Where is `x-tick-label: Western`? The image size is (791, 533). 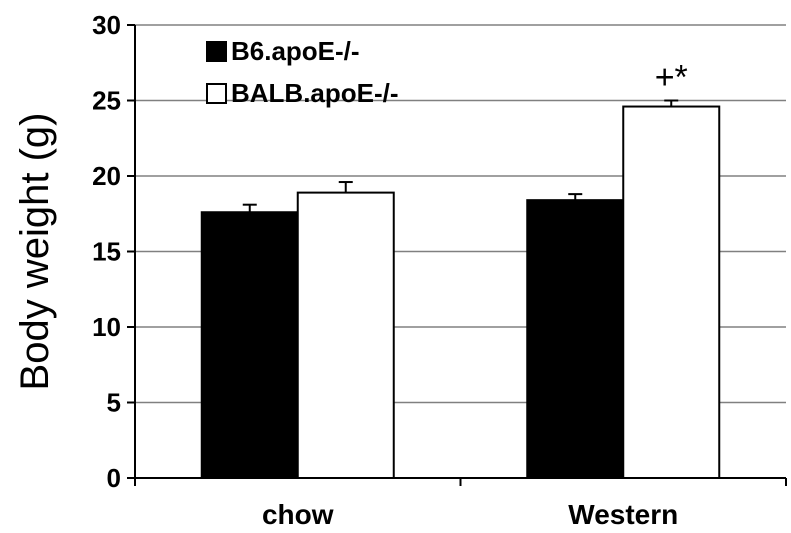
x-tick-label: Western is located at coordinates (623, 513).